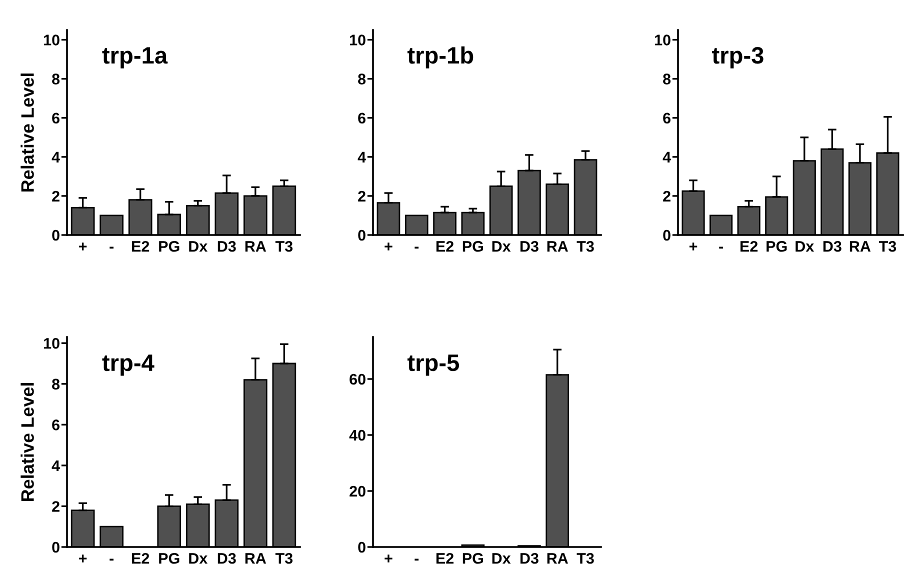 This screenshot has height=565, width=909. I want to click on text: trp-5, so click(433, 365).